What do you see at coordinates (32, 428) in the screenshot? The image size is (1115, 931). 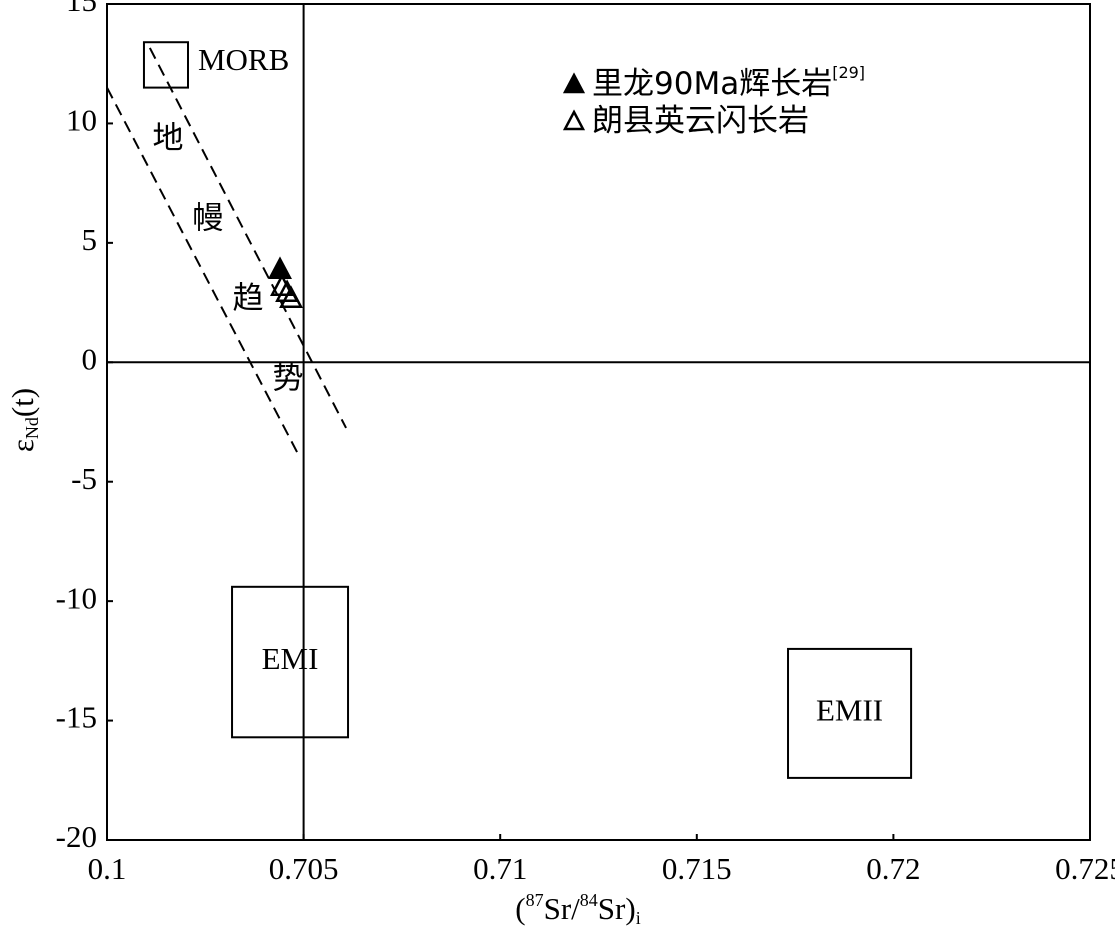 I see `axis-label-part: Nd` at bounding box center [32, 428].